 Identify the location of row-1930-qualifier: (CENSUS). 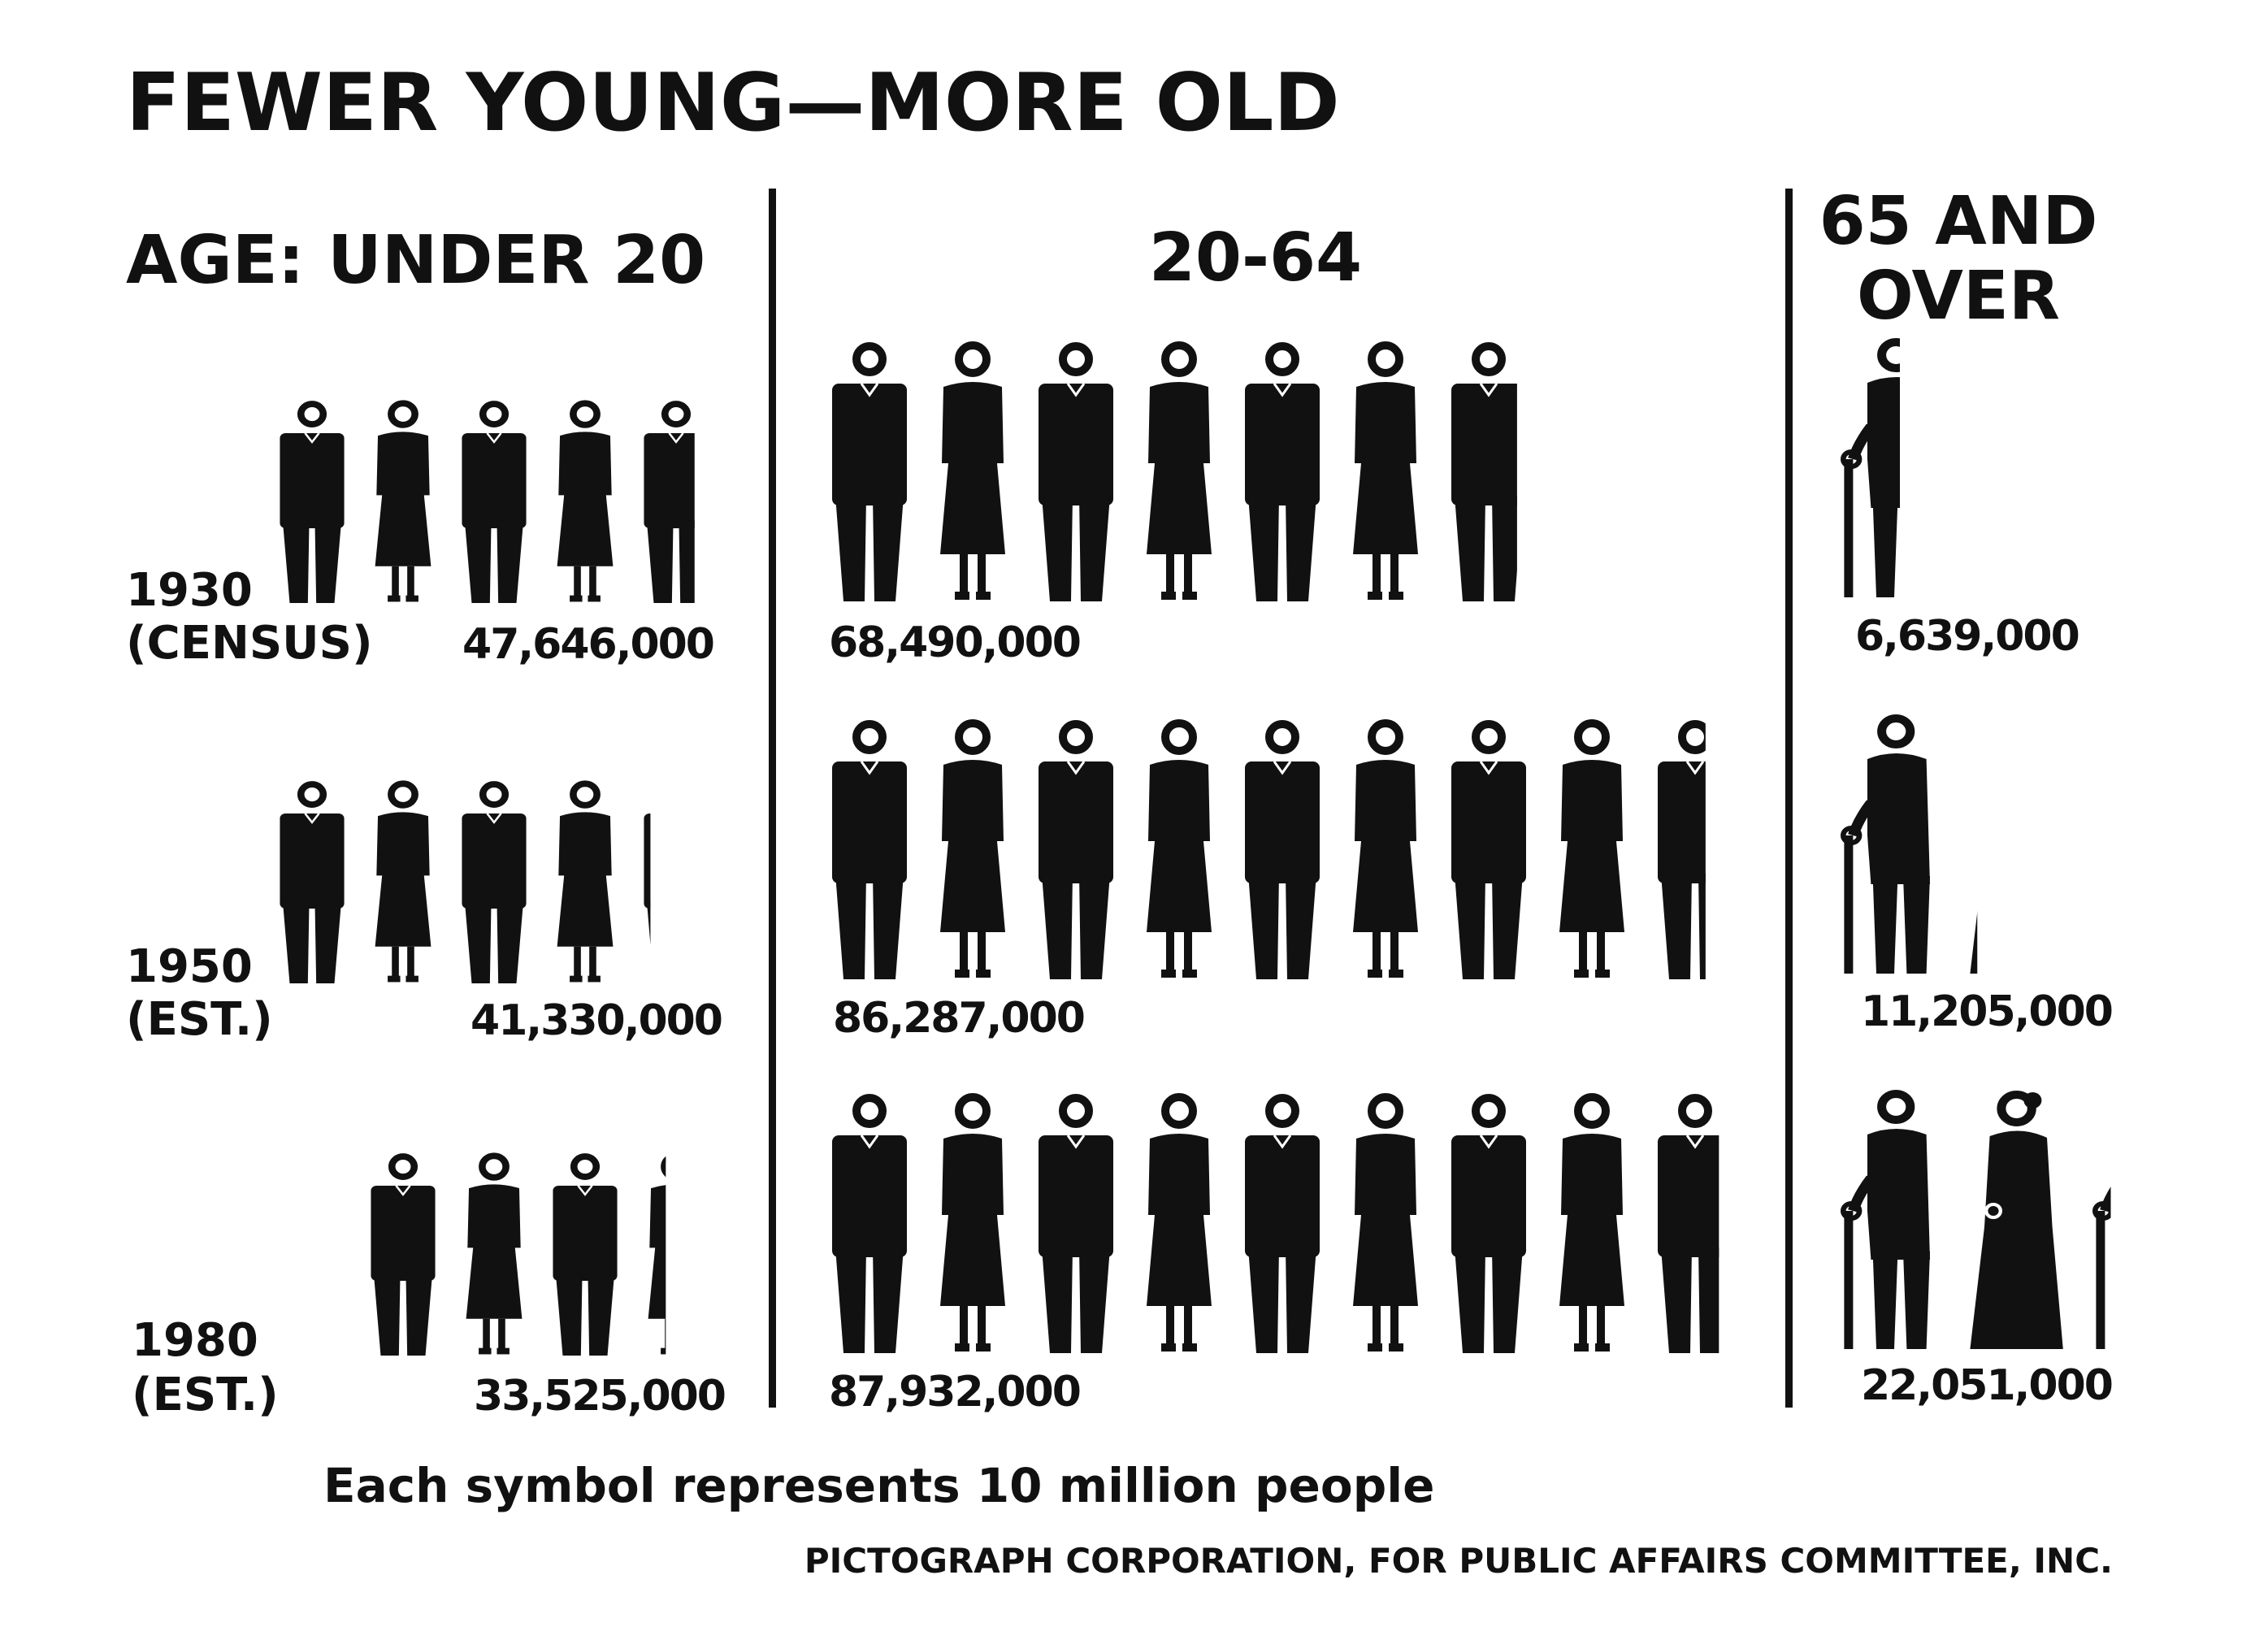
(249, 643).